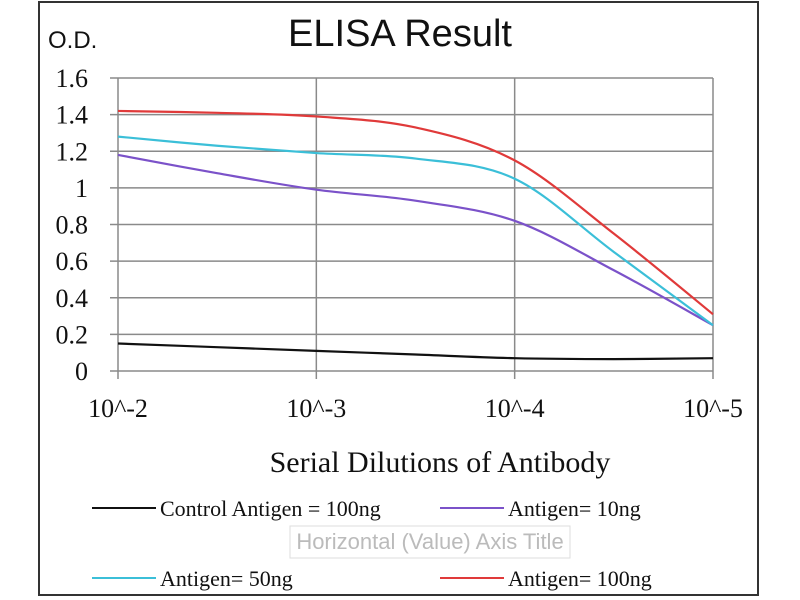  What do you see at coordinates (72, 40) in the screenshot?
I see `y-axis-label: O.D.` at bounding box center [72, 40].